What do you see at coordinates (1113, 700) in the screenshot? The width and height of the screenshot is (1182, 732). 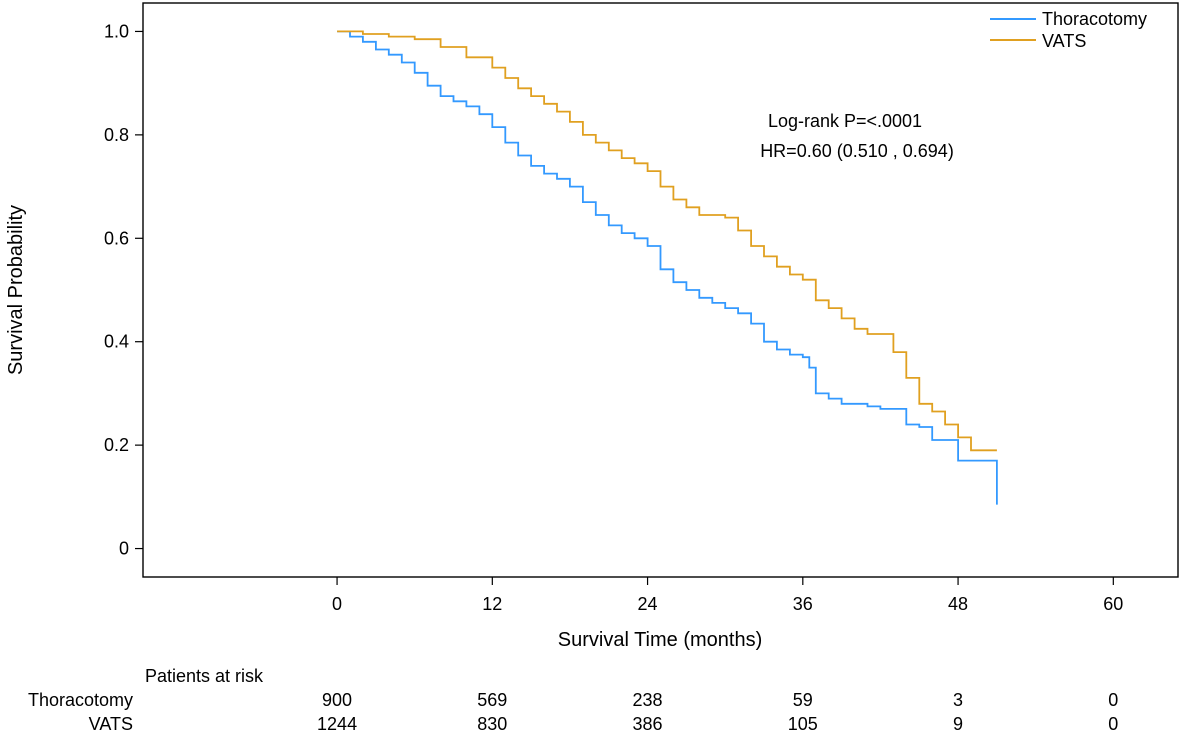 I see `risk-count-thoracotomy: 0` at bounding box center [1113, 700].